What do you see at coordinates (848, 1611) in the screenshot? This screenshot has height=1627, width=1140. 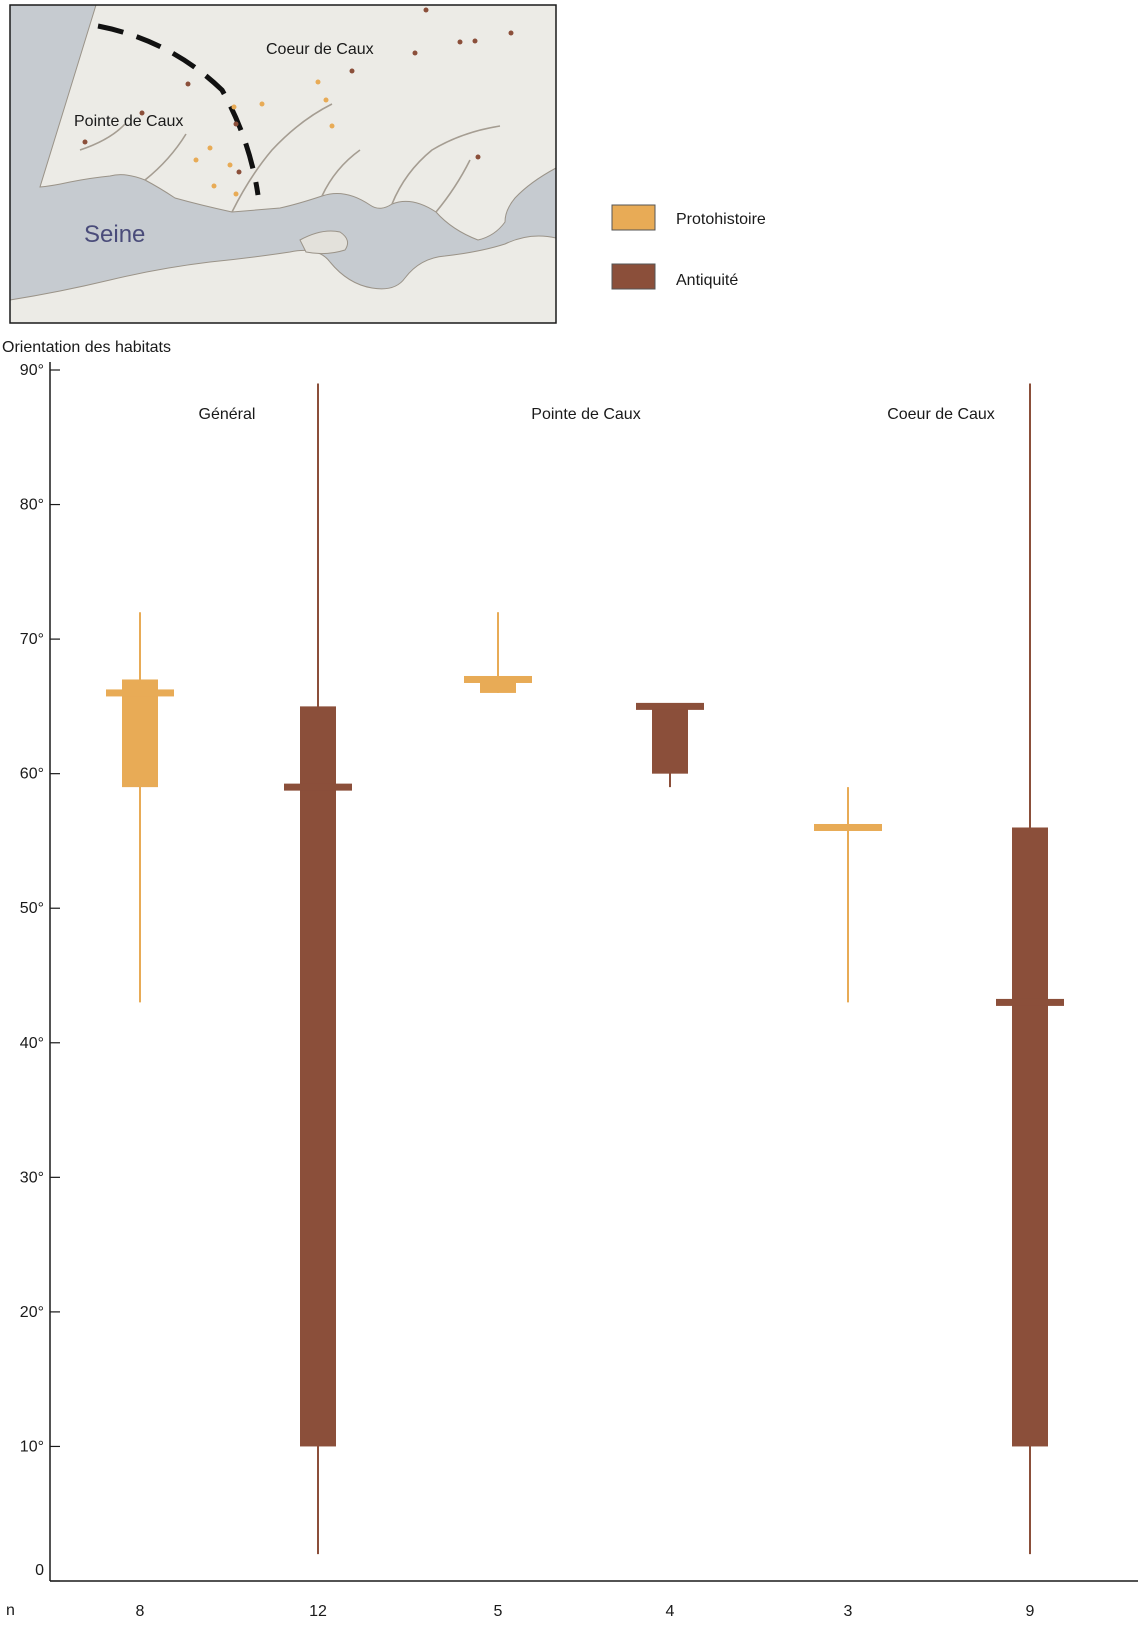 I see `n-value: 3` at bounding box center [848, 1611].